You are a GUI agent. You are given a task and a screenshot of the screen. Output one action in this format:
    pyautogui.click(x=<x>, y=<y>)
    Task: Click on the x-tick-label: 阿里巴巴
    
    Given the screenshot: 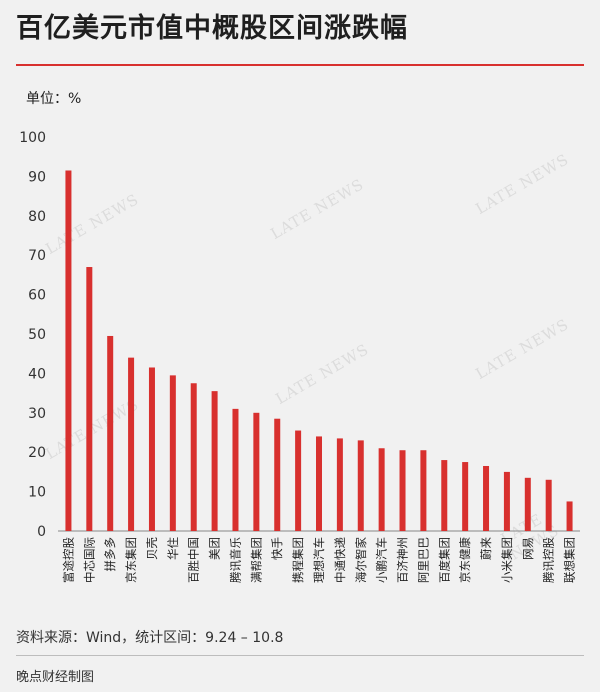 What is the action you would take?
    pyautogui.click(x=423, y=560)
    